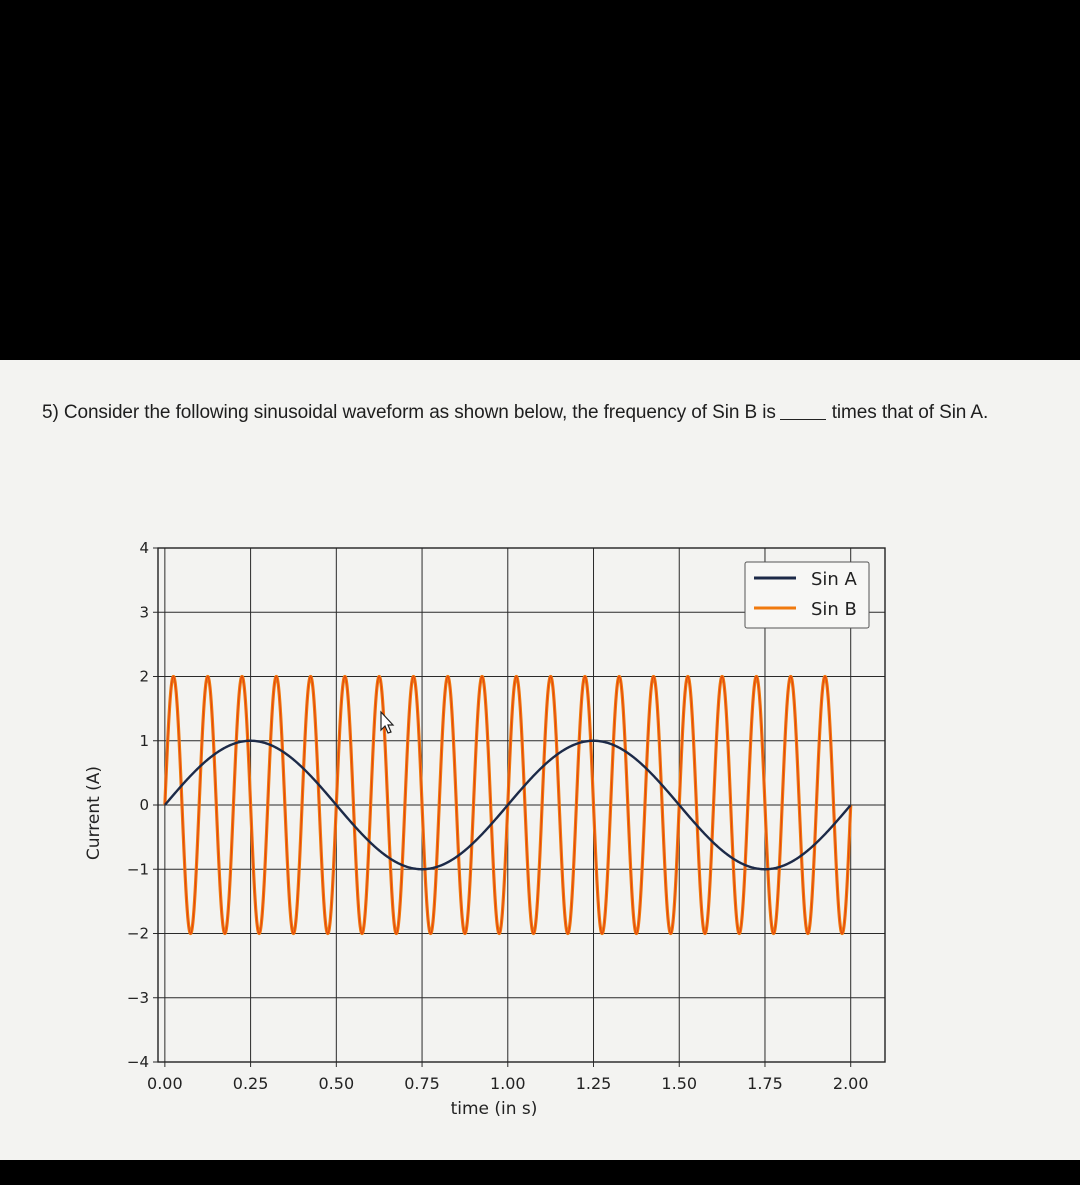 This screenshot has height=1185, width=1080. What do you see at coordinates (337, 1083) in the screenshot?
I see `x-tick-label: 0.50` at bounding box center [337, 1083].